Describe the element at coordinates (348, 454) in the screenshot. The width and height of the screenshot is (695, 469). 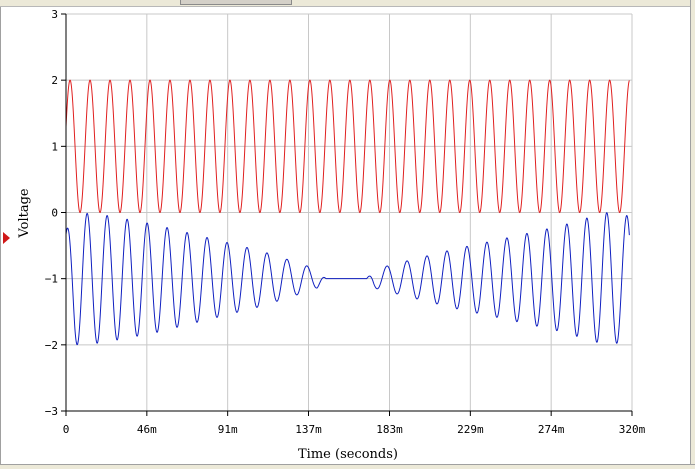
I see `x-axis-title: Time (seconds)` at that location.